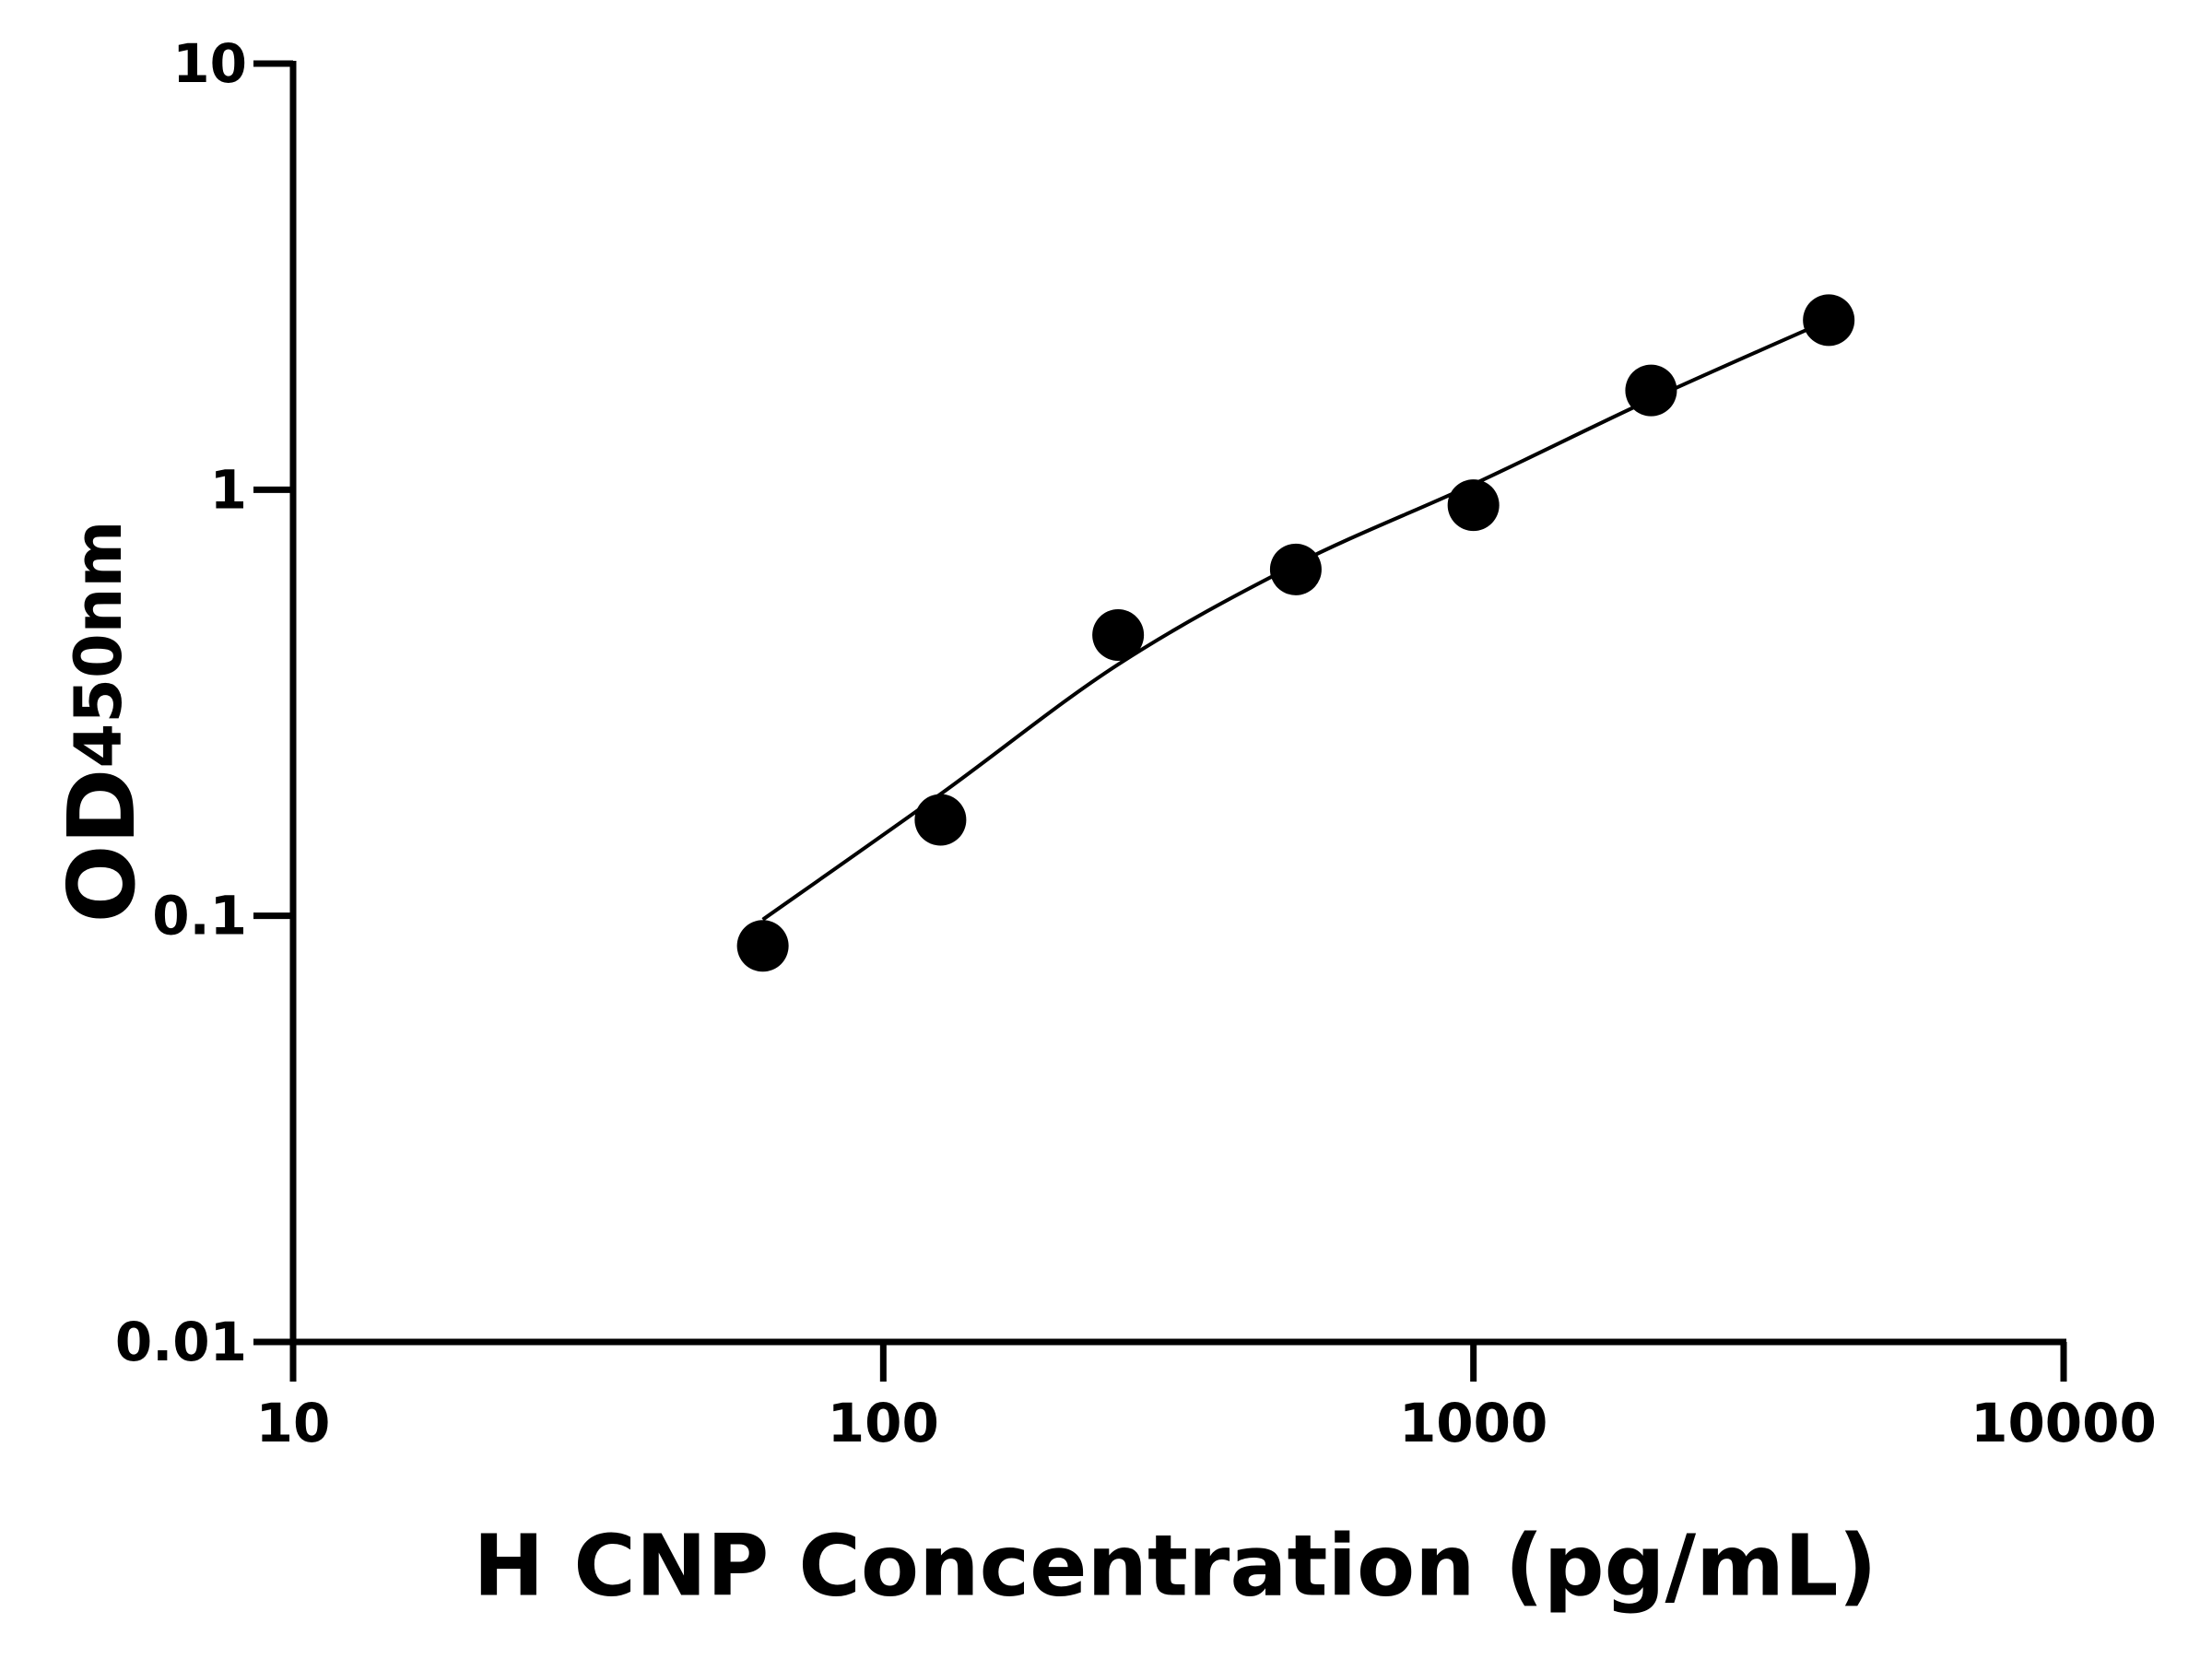  Describe the element at coordinates (199, 916) in the screenshot. I see `y-tick-label: 0.1` at that location.